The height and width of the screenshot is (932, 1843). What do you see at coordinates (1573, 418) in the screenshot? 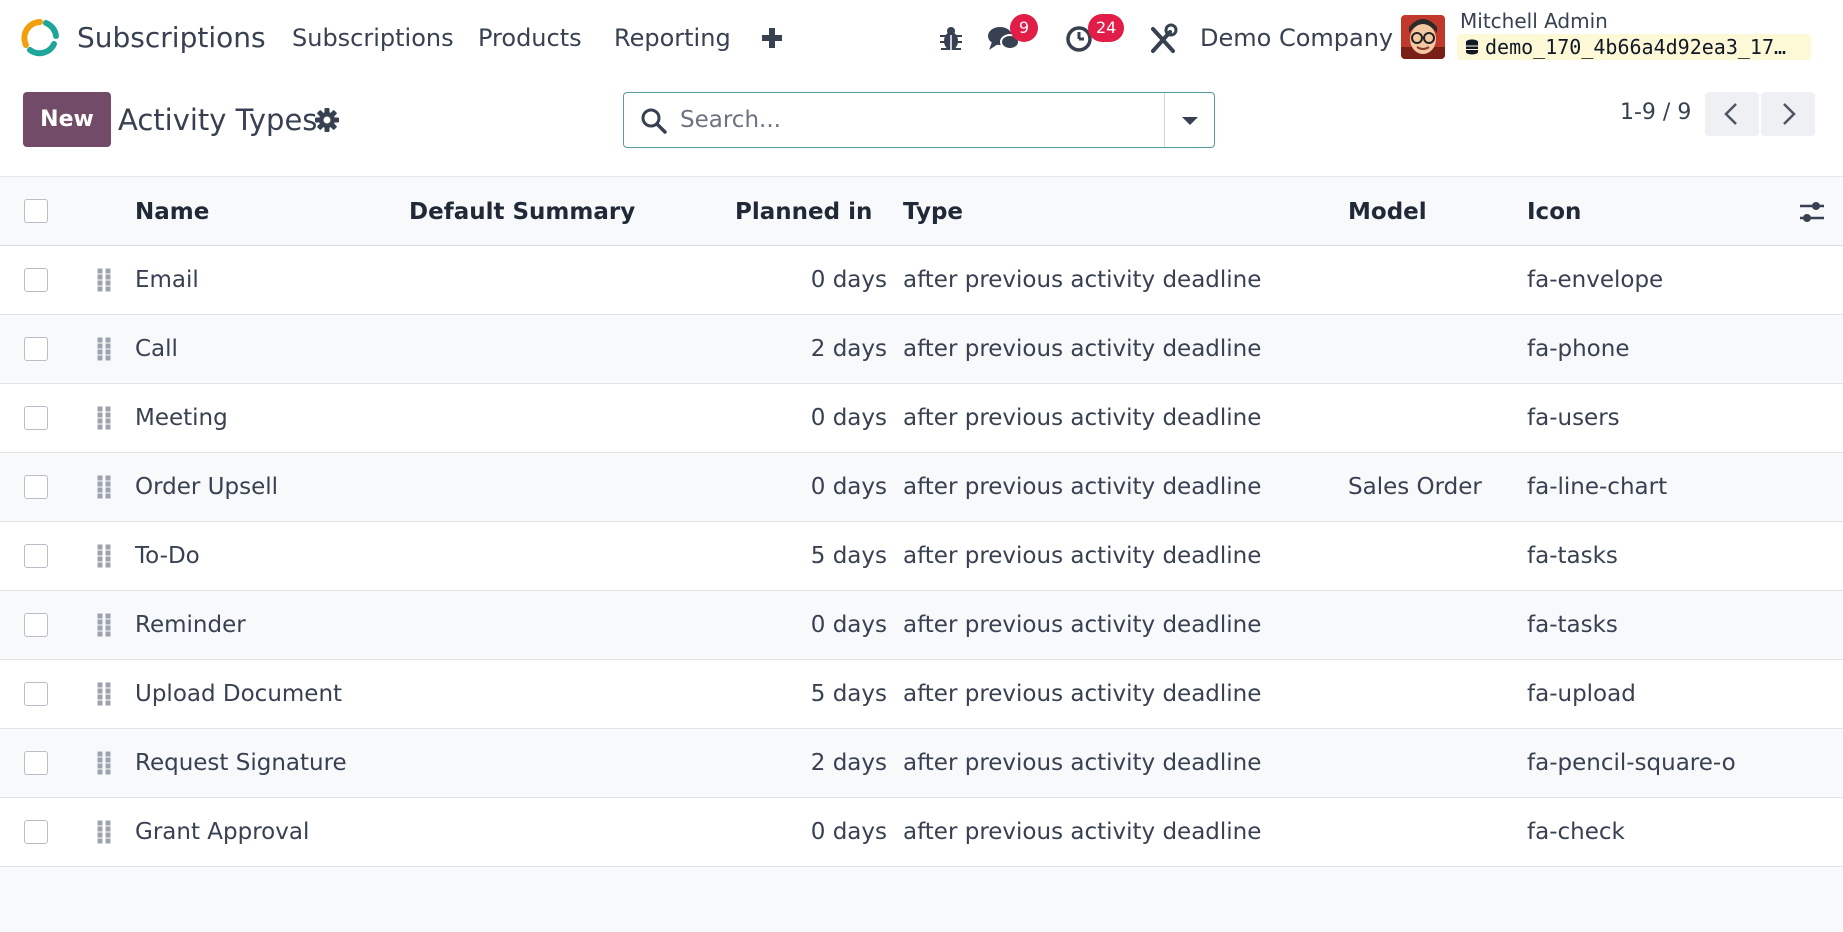
I see `cell-icon: fa-users` at bounding box center [1573, 418].